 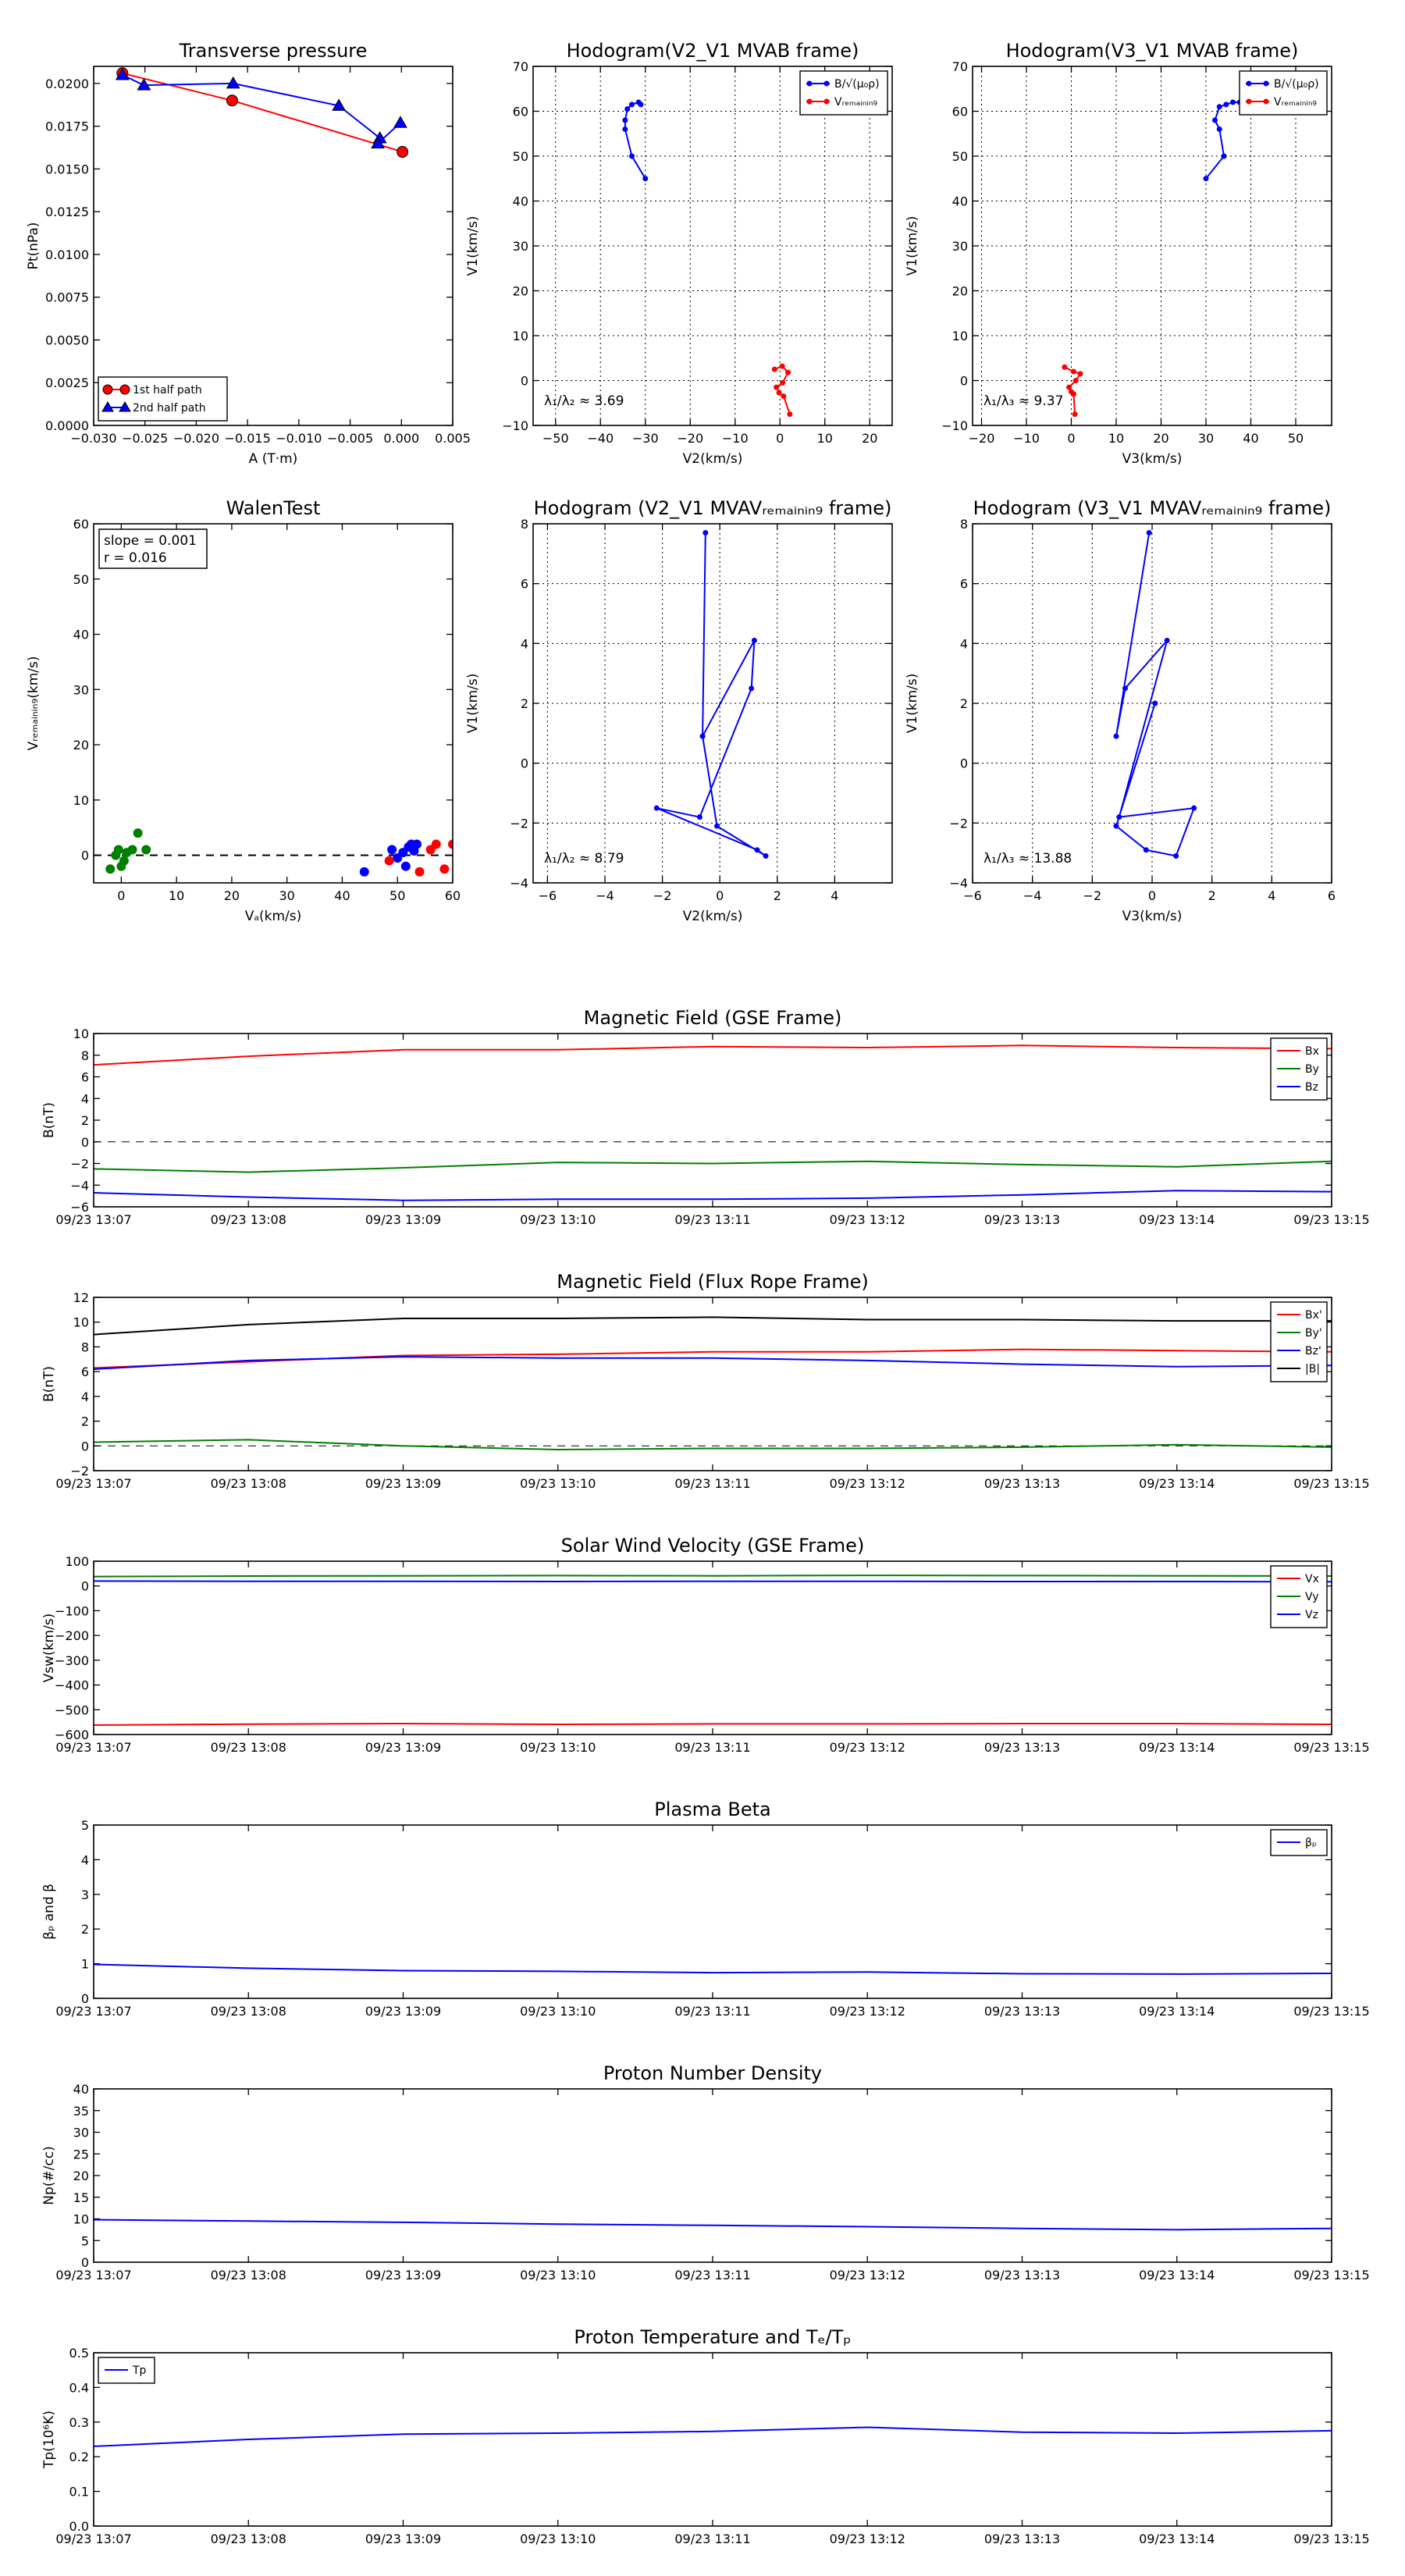 What do you see at coordinates (1332, 895) in the screenshot?
I see `x-tick-label: 6` at bounding box center [1332, 895].